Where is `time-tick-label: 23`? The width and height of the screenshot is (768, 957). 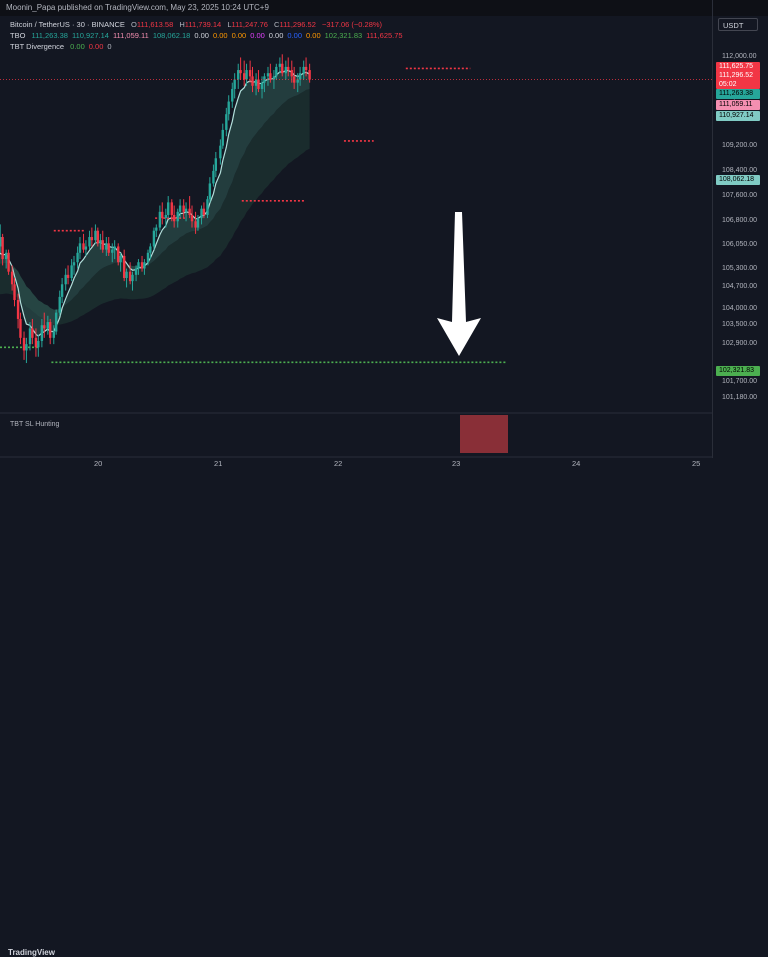
time-tick-label: 23 is located at coordinates (456, 463).